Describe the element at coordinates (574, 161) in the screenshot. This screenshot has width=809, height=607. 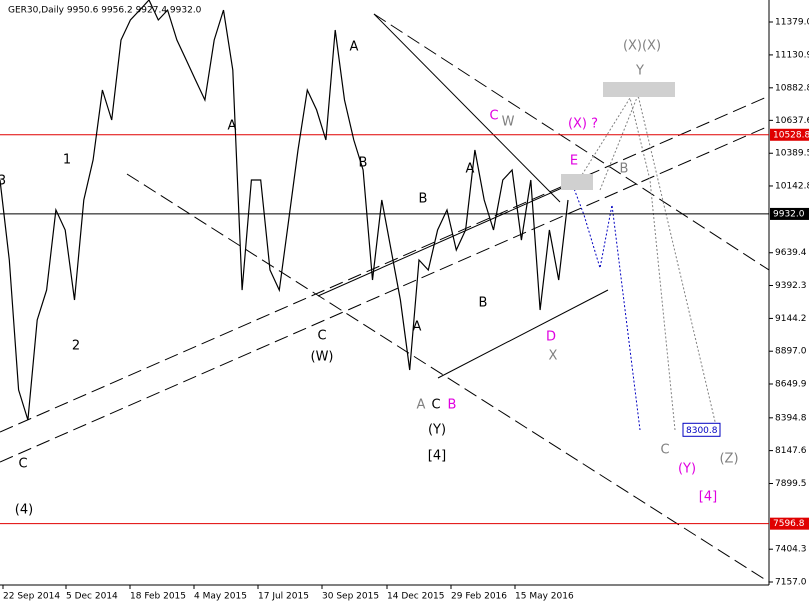
I see `wave-label: E` at that location.